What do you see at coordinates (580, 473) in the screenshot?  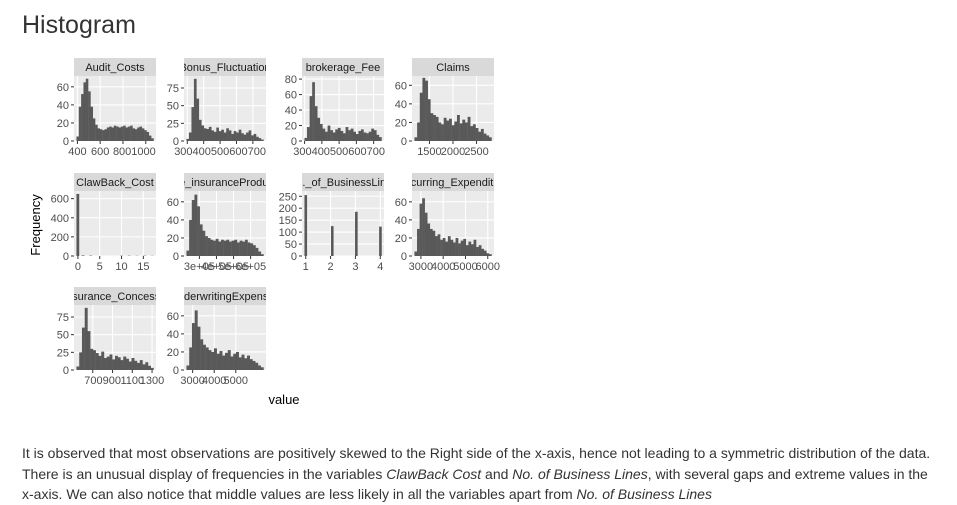 I see `variable-business-lines: No. of Business Lines` at bounding box center [580, 473].